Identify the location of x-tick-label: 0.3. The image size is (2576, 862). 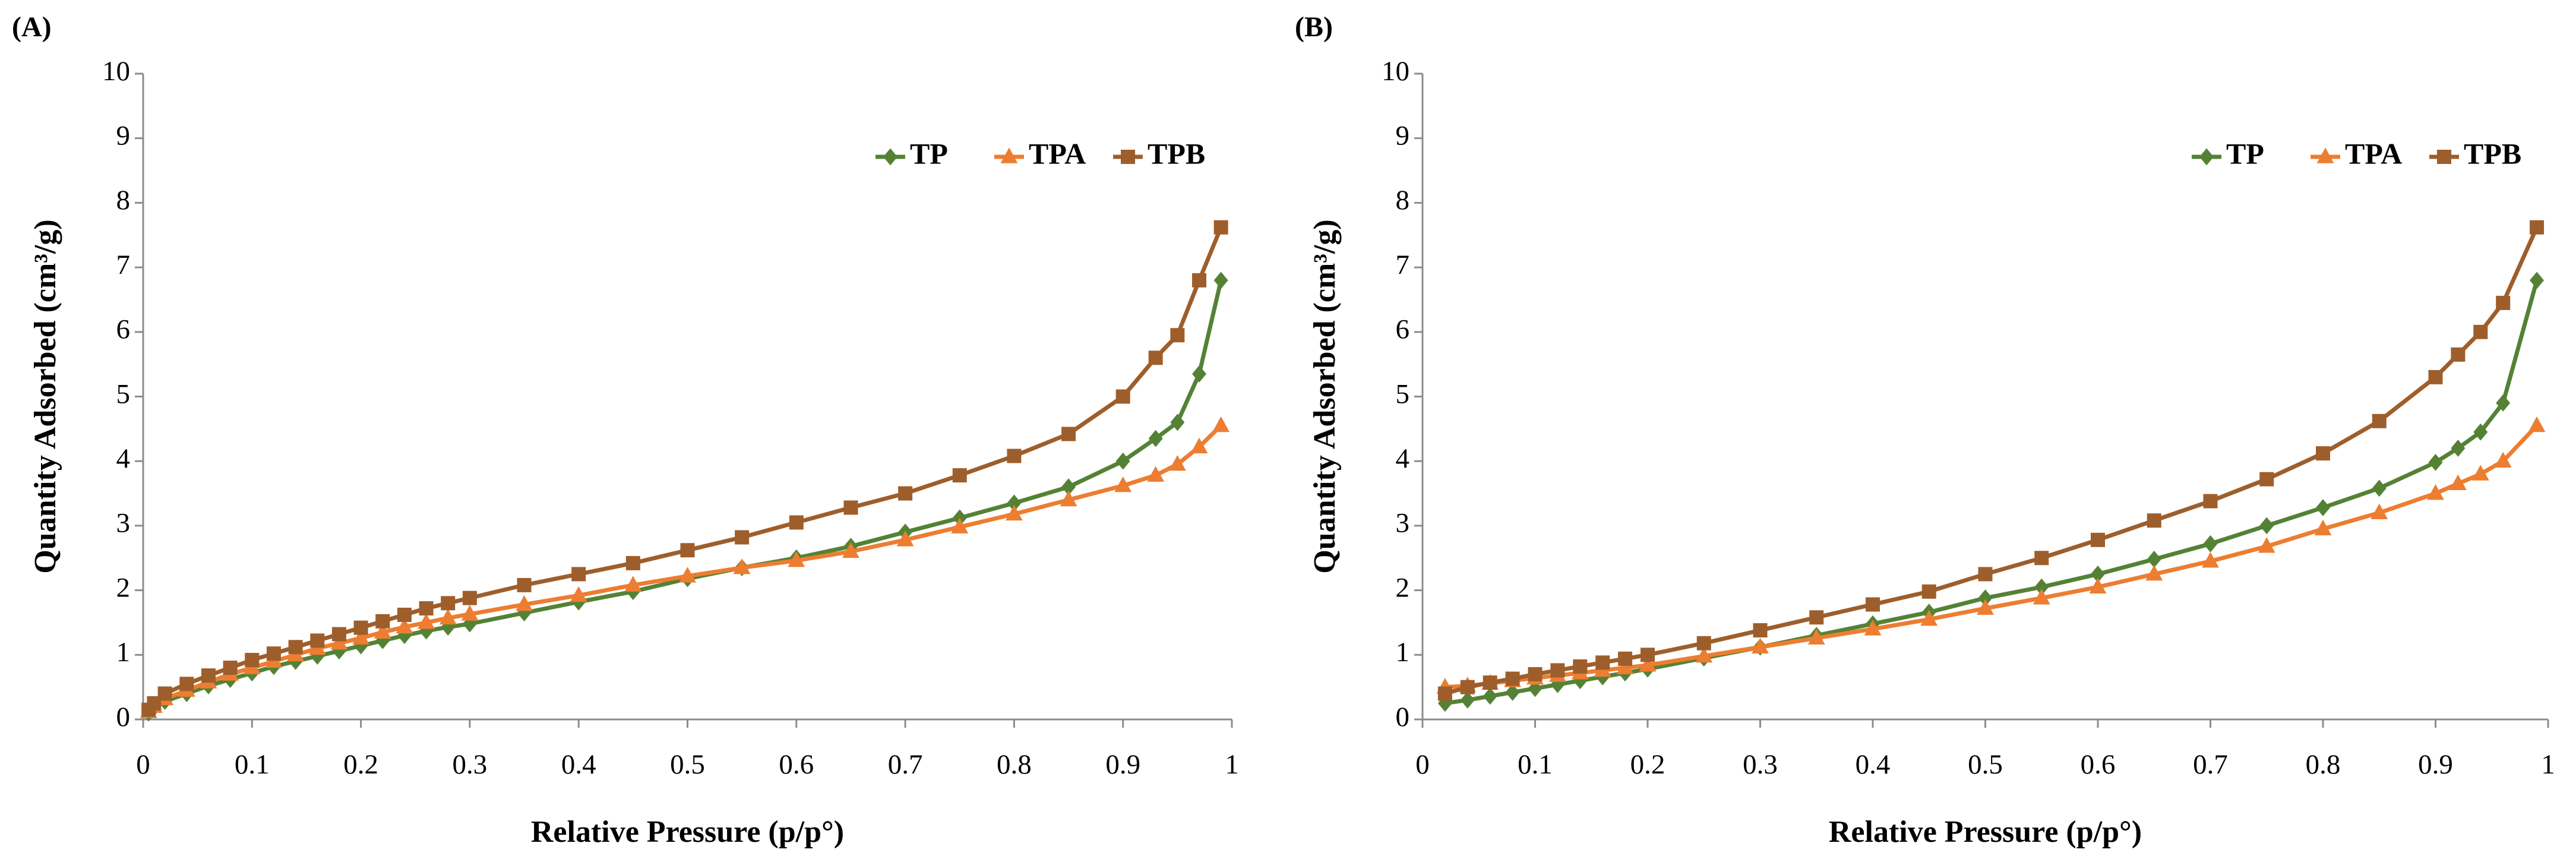
(1760, 764).